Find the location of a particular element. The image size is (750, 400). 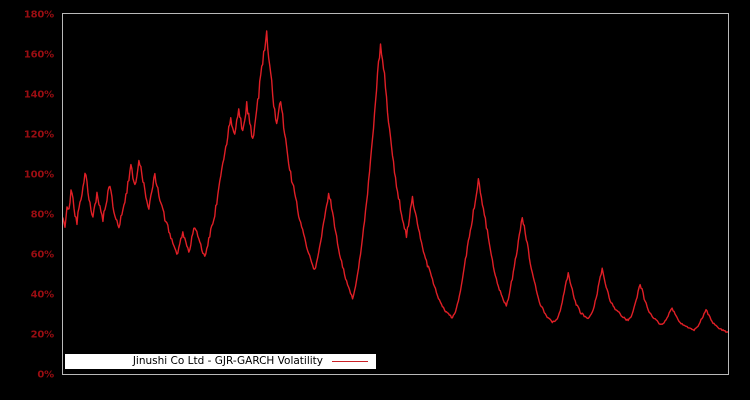

y-tick-label: 160% is located at coordinates (38, 55).